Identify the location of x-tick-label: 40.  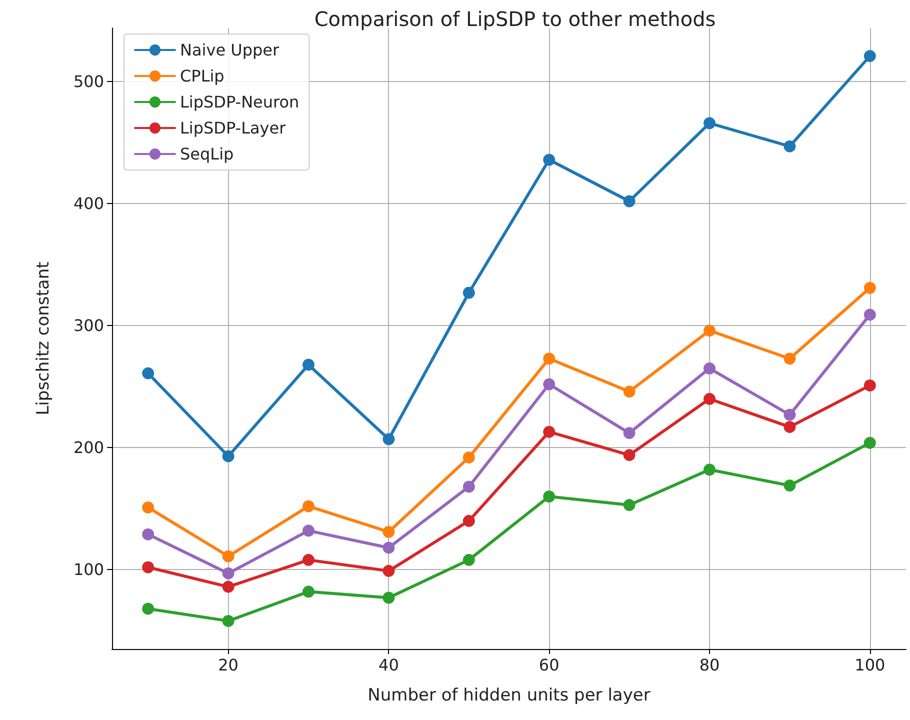
(388, 665).